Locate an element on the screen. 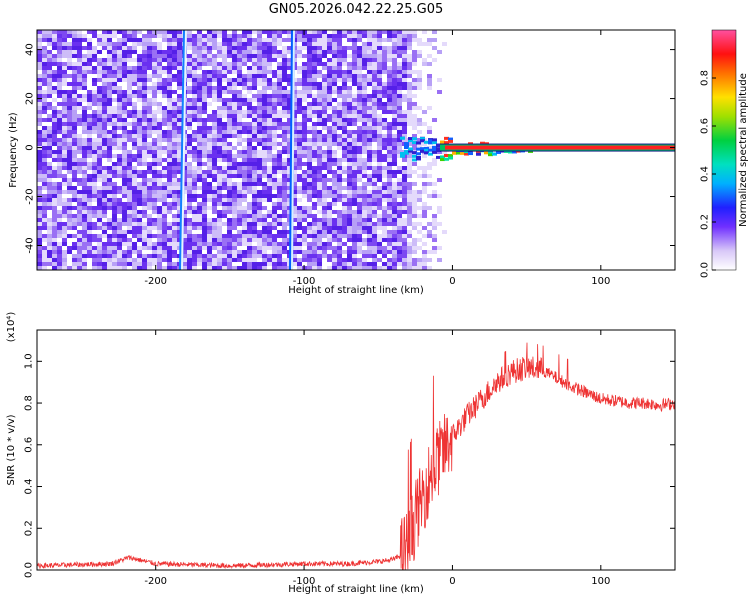  signal-cell is located at coordinates (450, 156).